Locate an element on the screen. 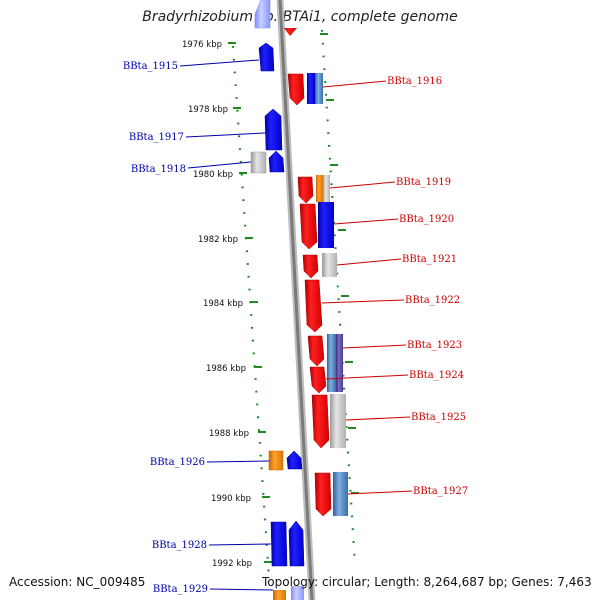  leader-line-BBta_1919 is located at coordinates (362, 185).